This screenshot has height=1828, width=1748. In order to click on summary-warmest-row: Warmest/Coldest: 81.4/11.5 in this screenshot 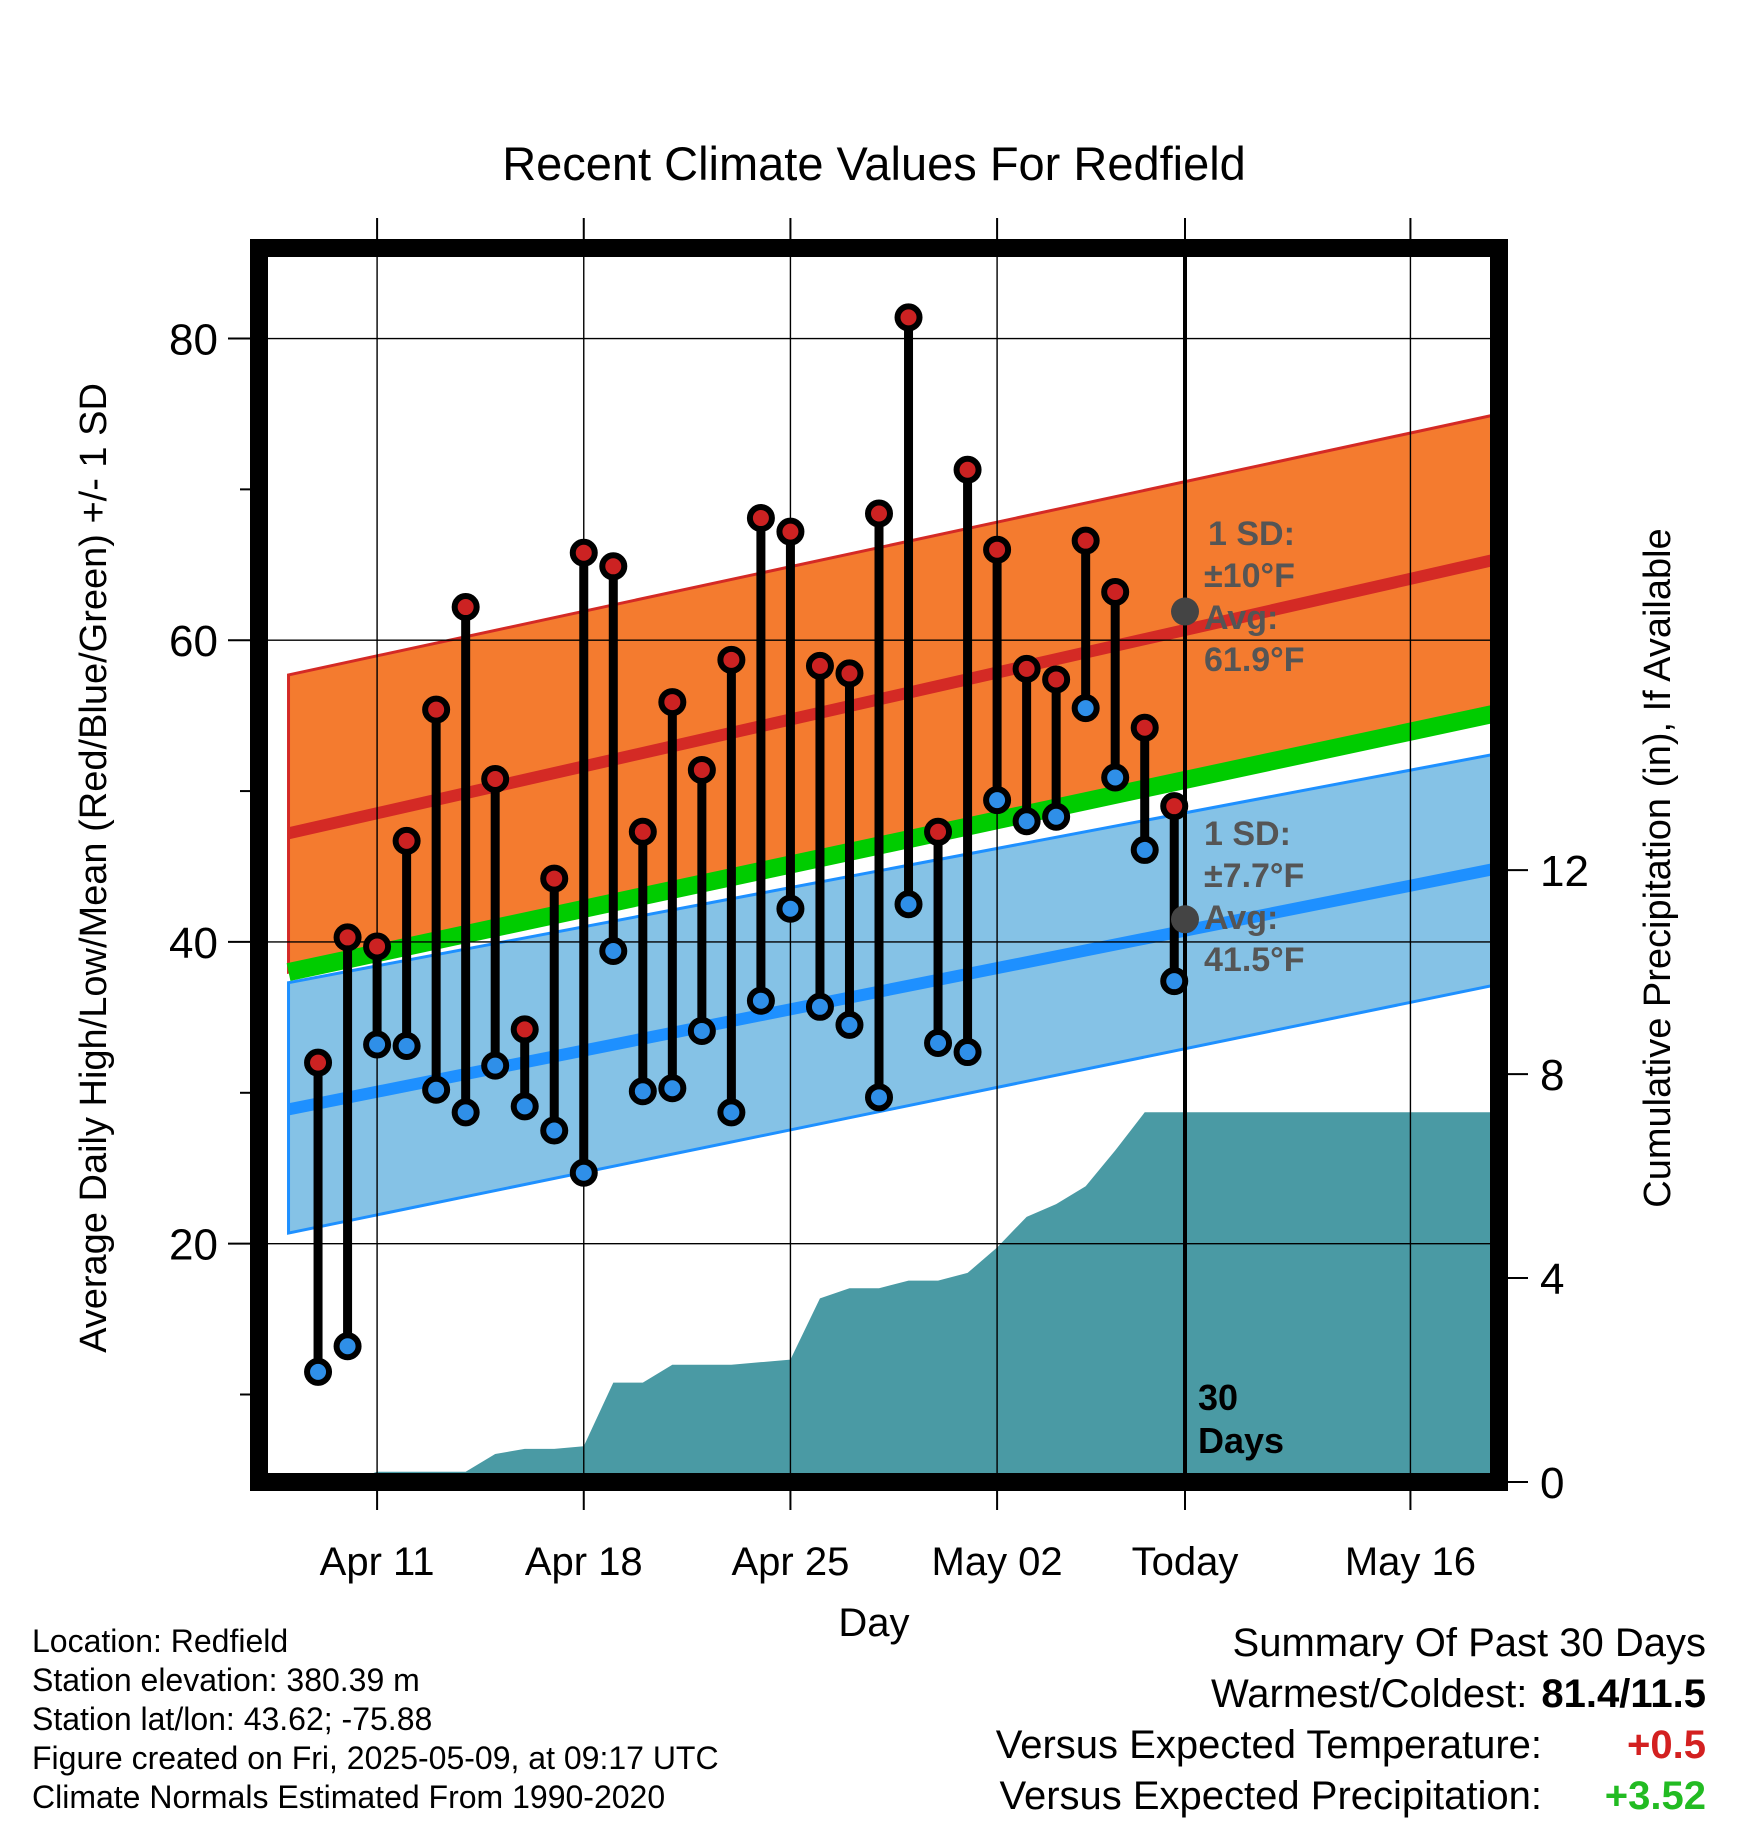, I will do `click(1351, 1694)`.